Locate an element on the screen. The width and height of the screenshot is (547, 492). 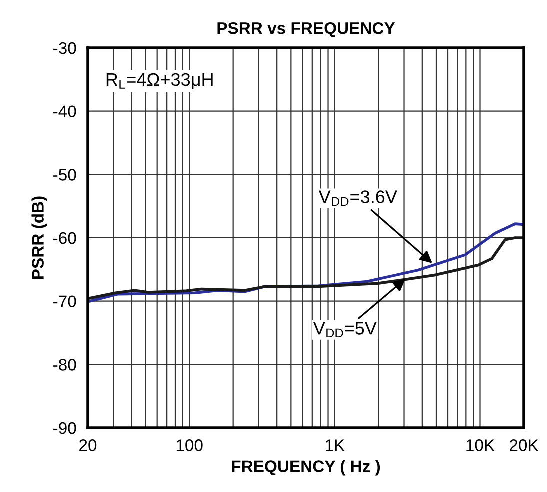
chart-title: PSRR vs FREQUENCY is located at coordinates (307, 30).